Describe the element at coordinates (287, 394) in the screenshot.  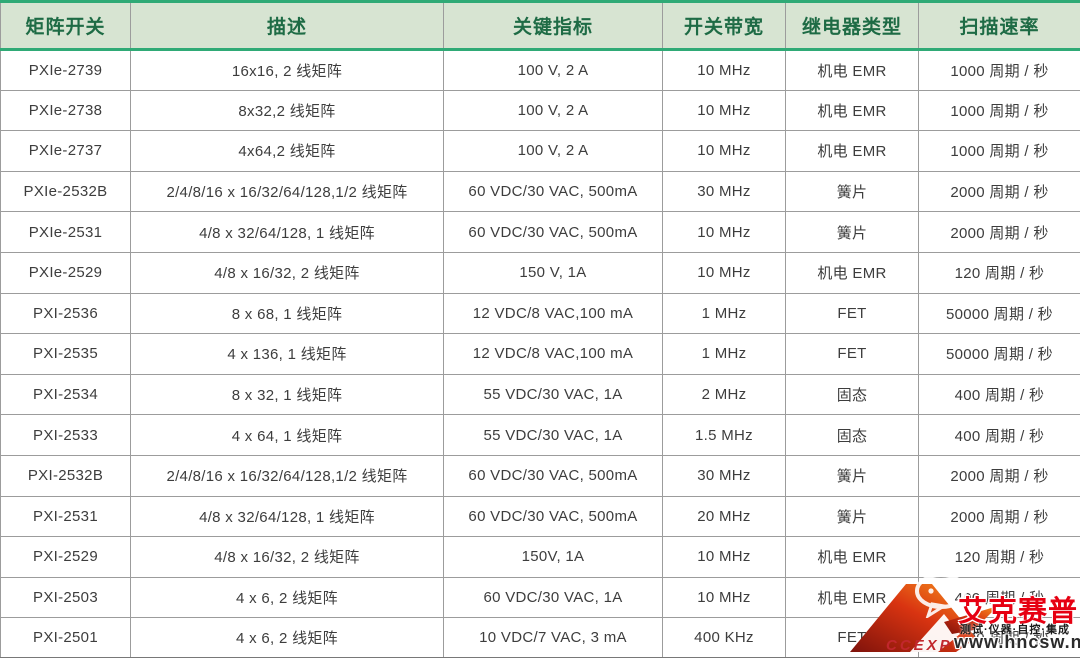
I see `table-cell: 8 x 32, 1 线矩阵` at that location.